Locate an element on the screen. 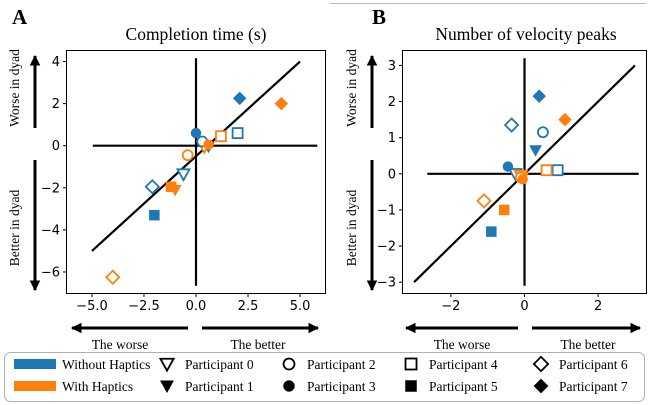  data-point-p2-without is located at coordinates (543, 132).